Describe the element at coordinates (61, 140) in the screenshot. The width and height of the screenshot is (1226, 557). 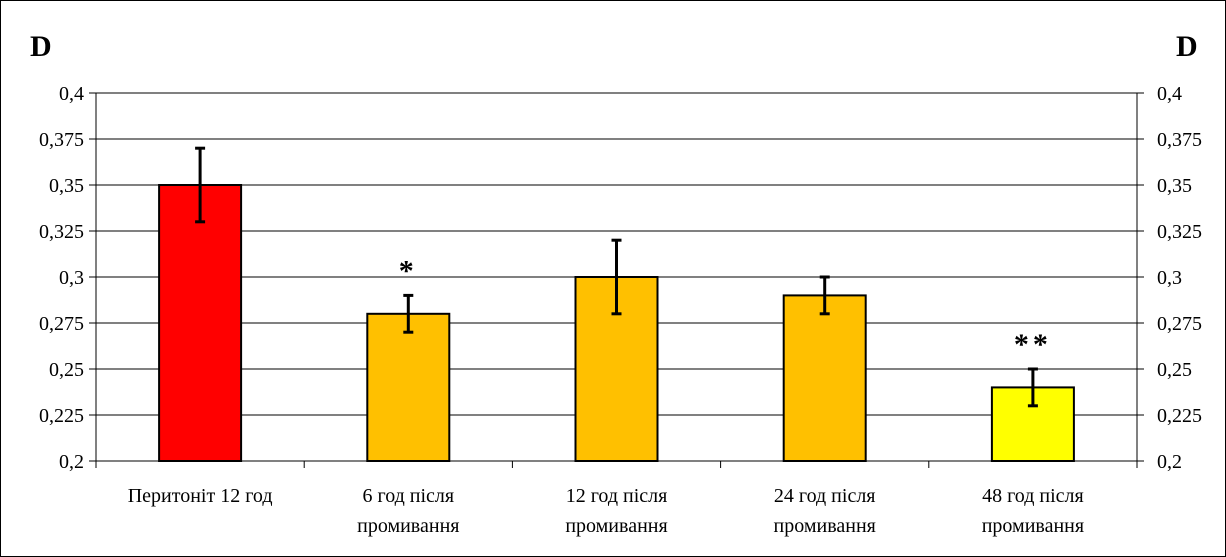
I see `y-tick-label-left: 0,375` at that location.